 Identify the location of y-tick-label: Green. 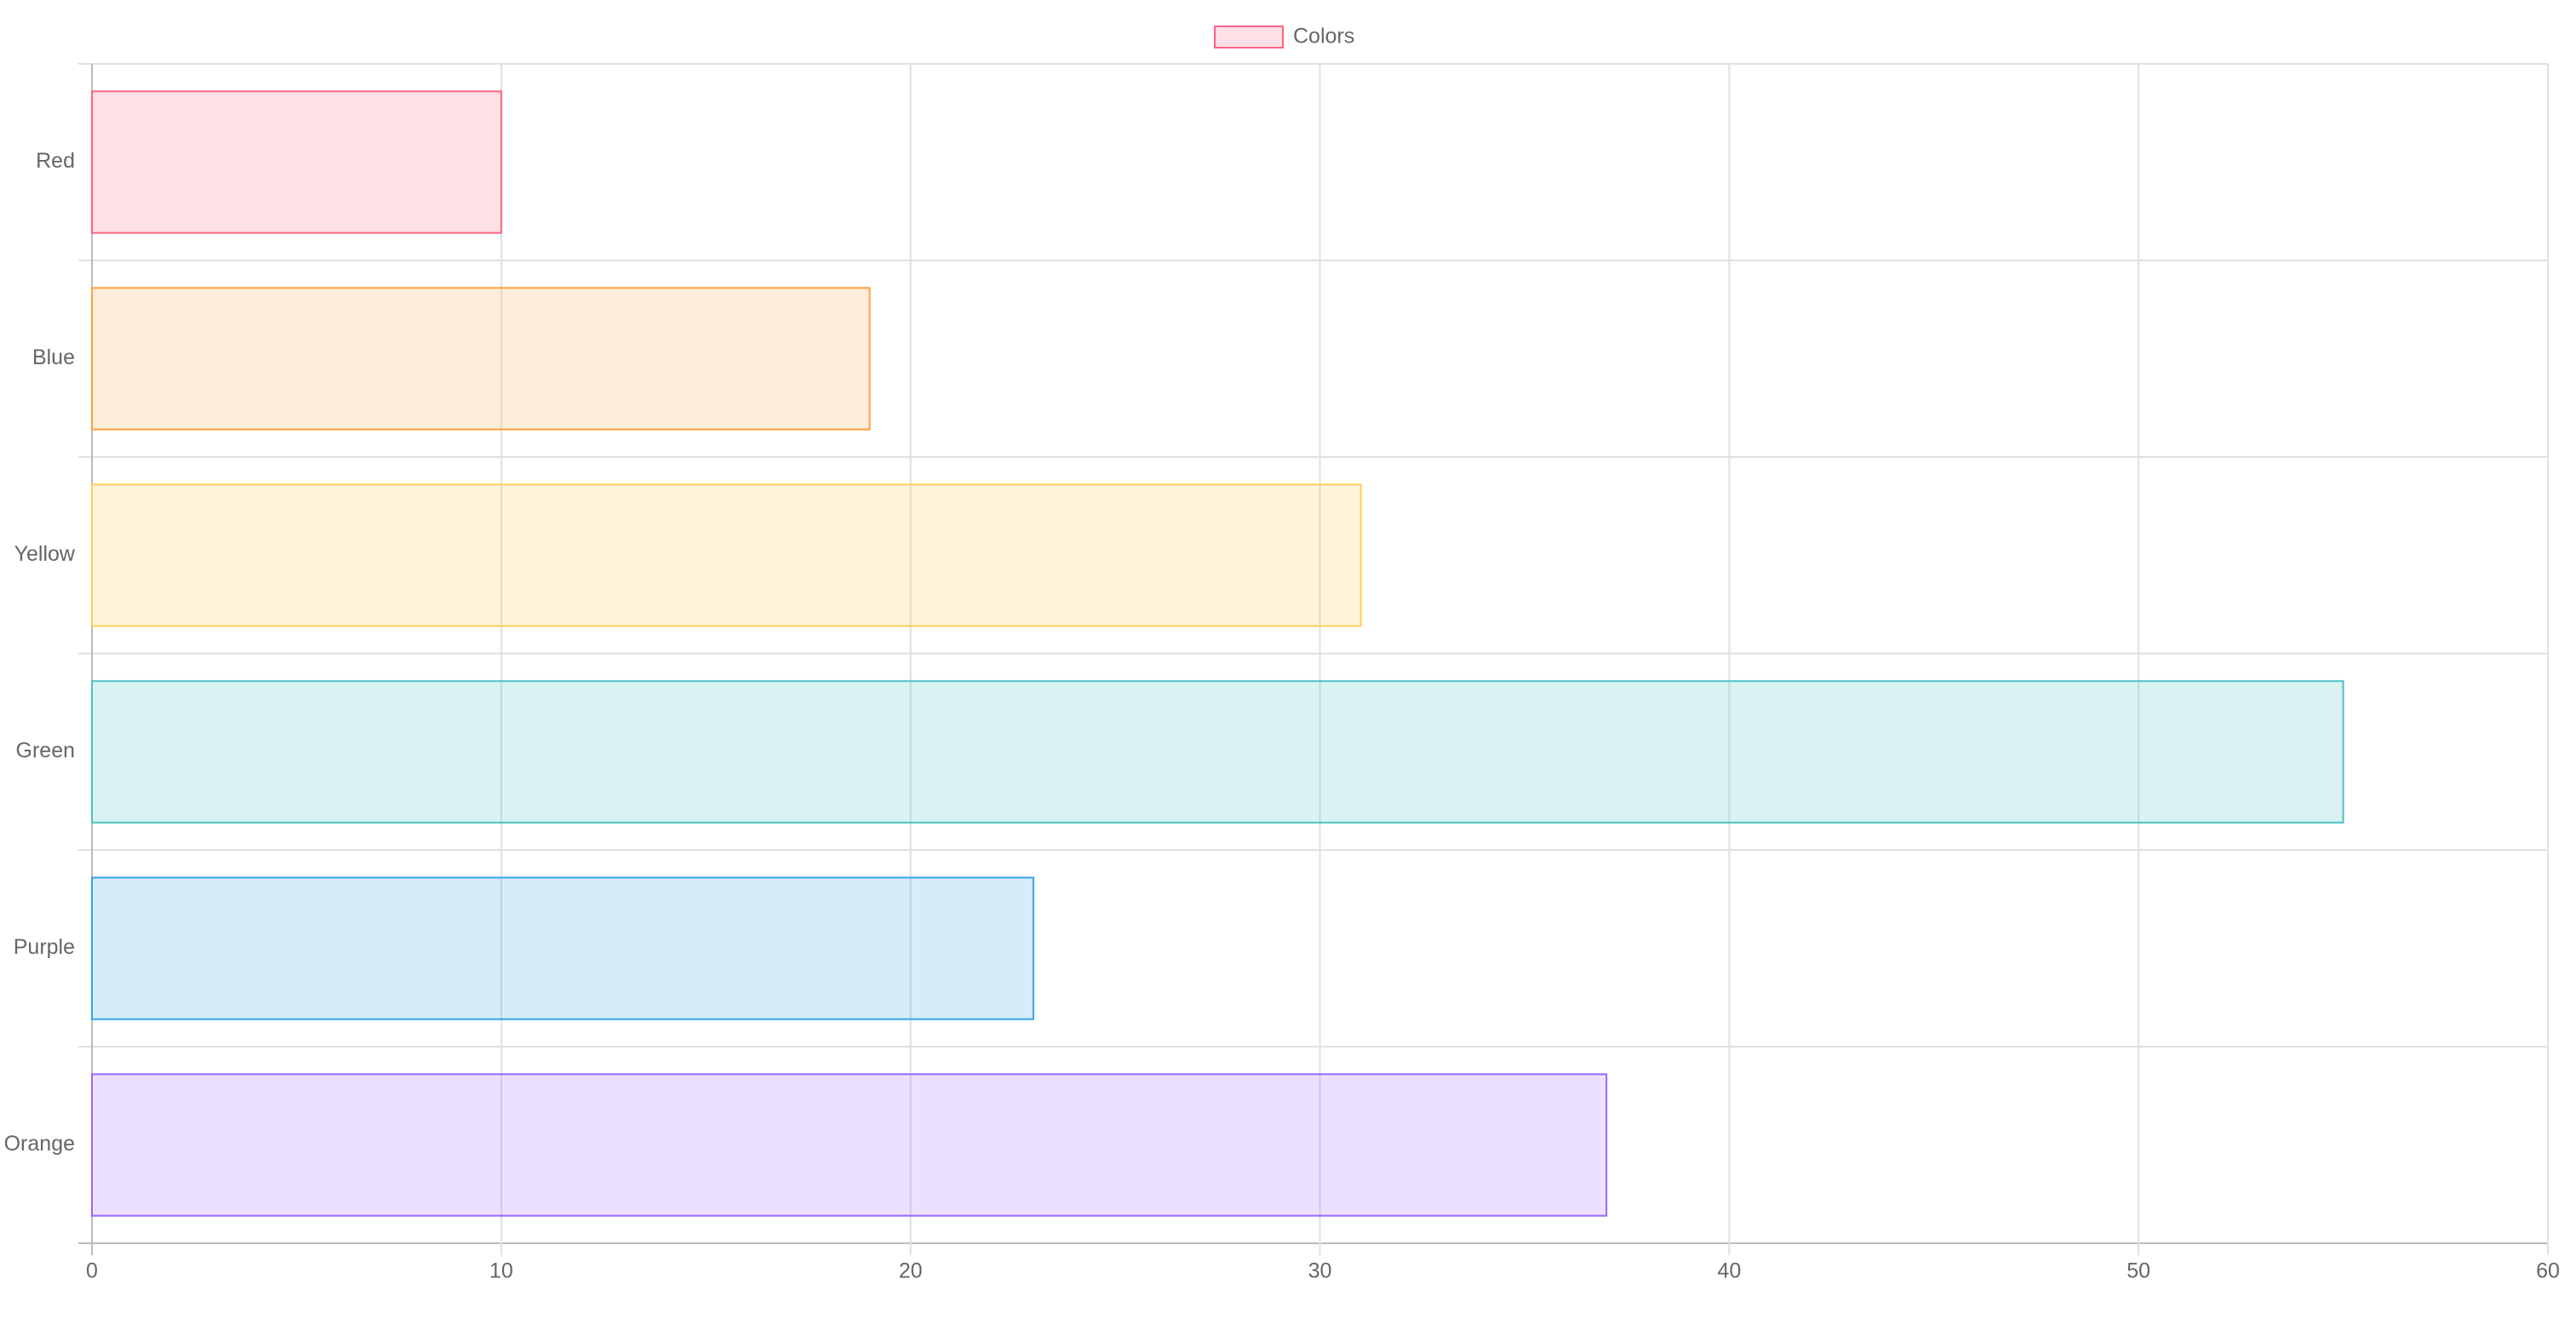
(46, 750).